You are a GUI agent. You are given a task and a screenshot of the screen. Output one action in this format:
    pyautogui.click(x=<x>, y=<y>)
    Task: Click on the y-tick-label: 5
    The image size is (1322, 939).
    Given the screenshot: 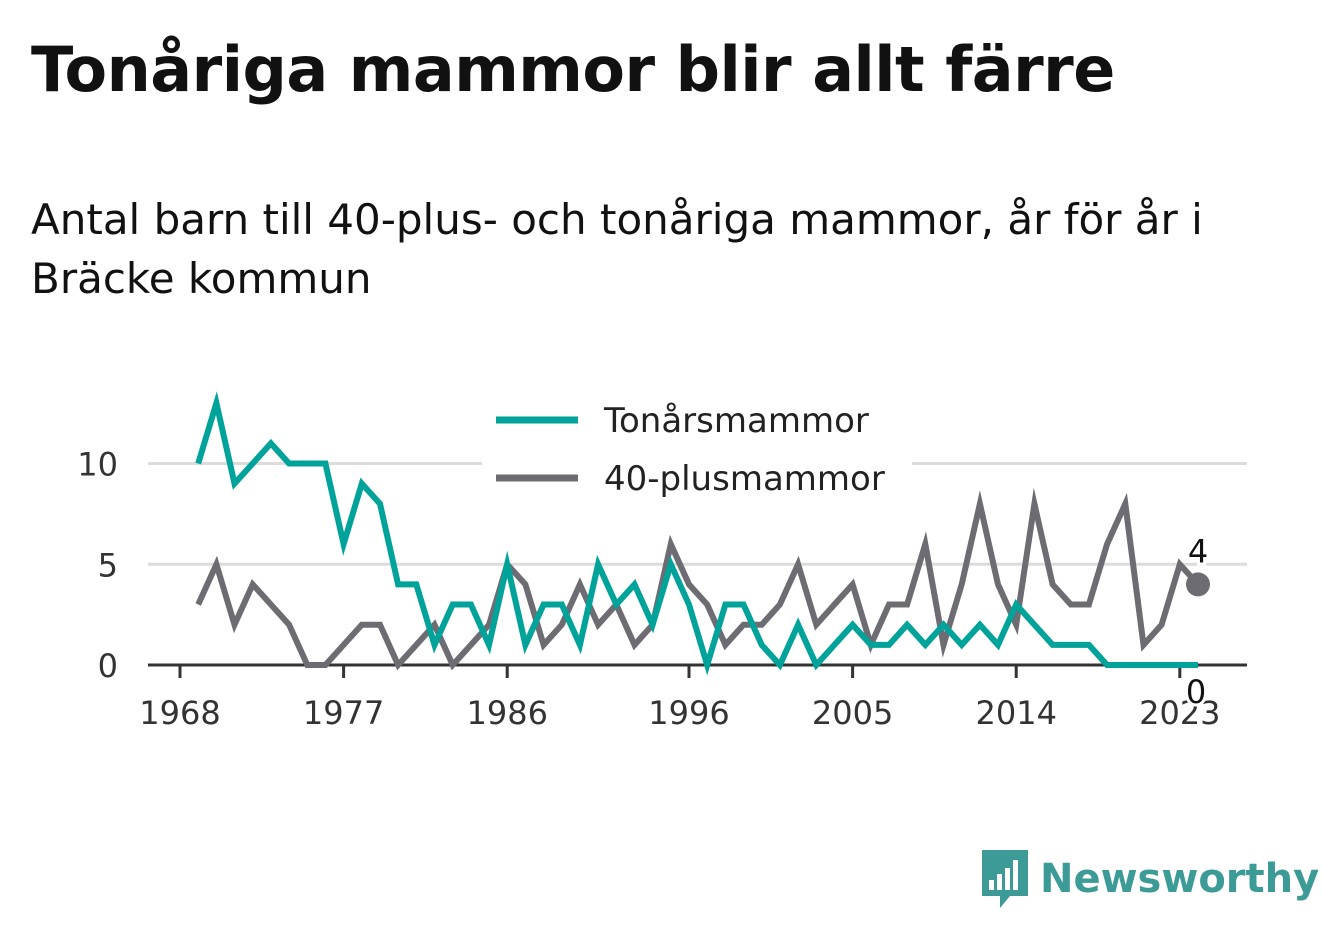 What is the action you would take?
    pyautogui.click(x=108, y=565)
    